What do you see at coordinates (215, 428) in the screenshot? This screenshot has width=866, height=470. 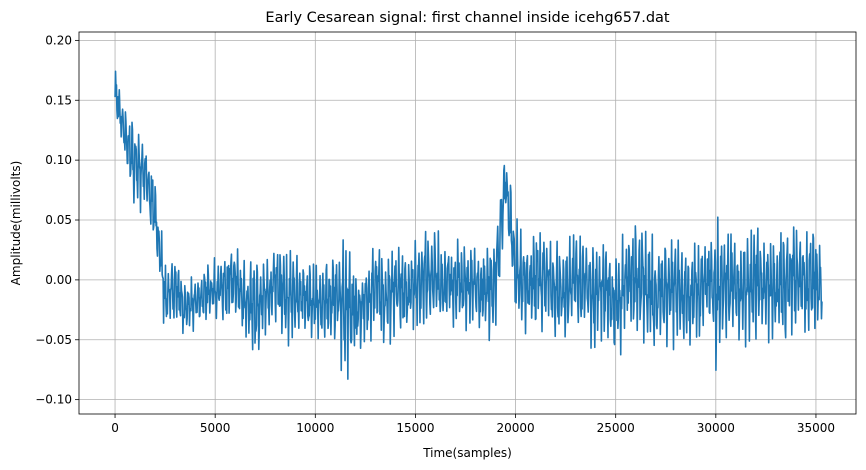 I see `x-tick-label: 5000` at bounding box center [215, 428].